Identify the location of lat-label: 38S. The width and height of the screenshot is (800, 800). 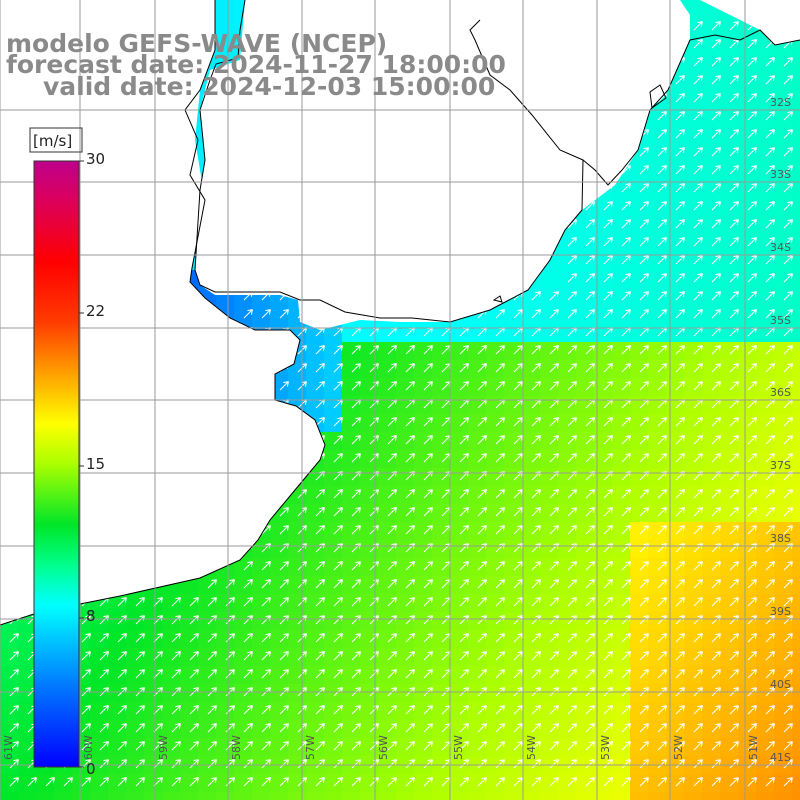
(780, 538).